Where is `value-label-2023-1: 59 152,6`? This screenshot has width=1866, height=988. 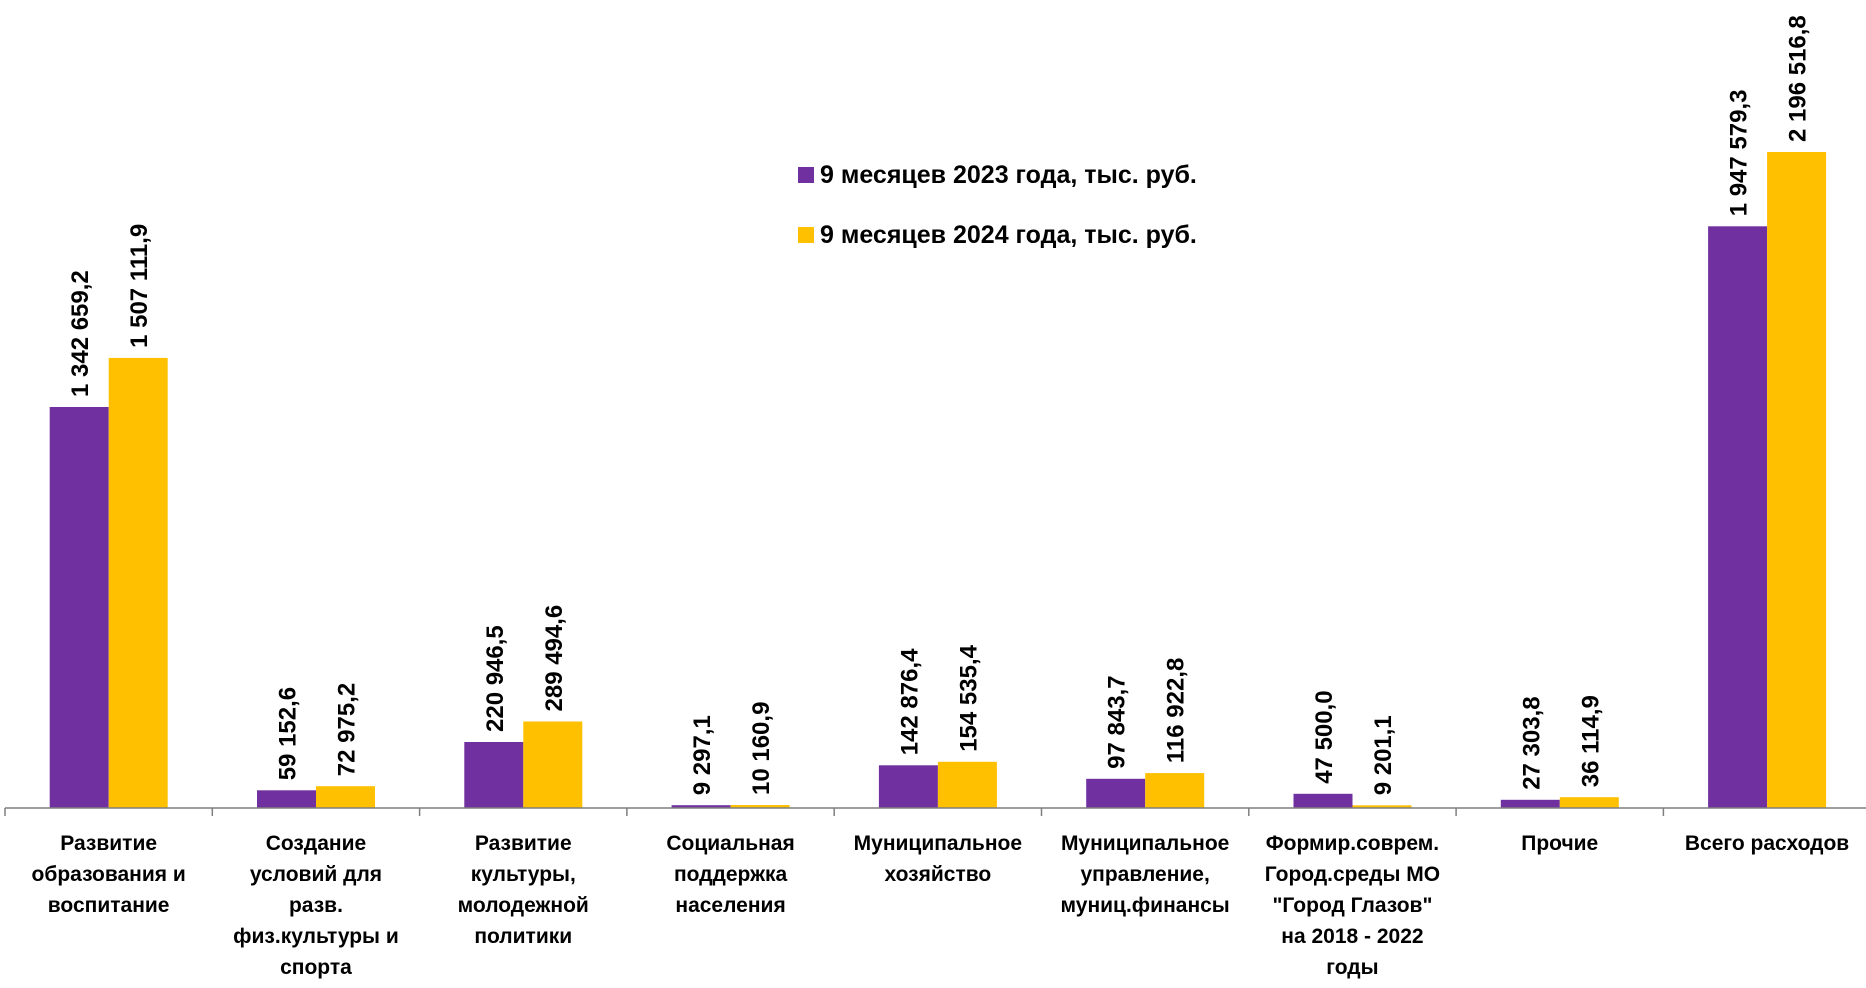
value-label-2023-1: 59 152,6 is located at coordinates (288, 733).